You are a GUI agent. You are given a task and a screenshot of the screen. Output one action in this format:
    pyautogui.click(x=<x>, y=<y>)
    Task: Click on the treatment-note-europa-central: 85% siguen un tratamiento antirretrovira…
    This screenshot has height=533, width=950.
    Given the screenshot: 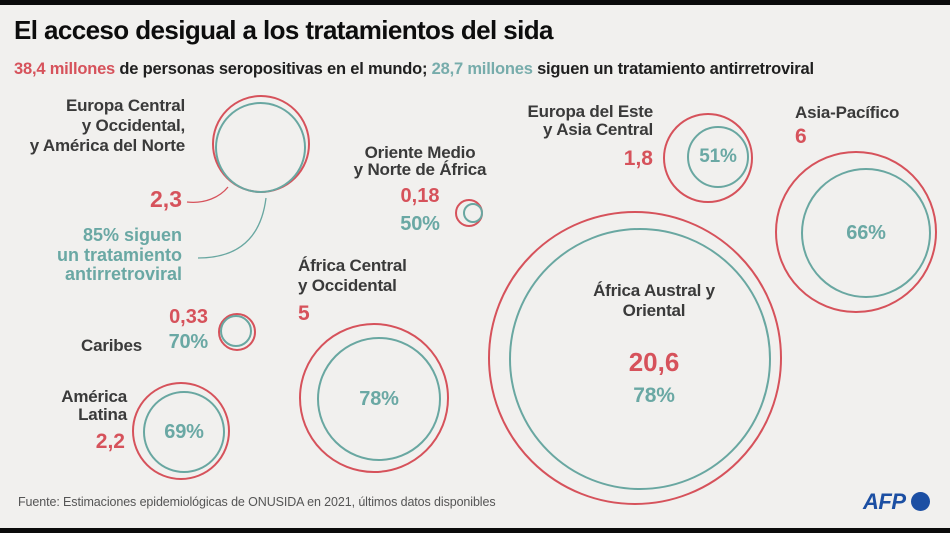 What is the action you would take?
    pyautogui.click(x=119, y=254)
    